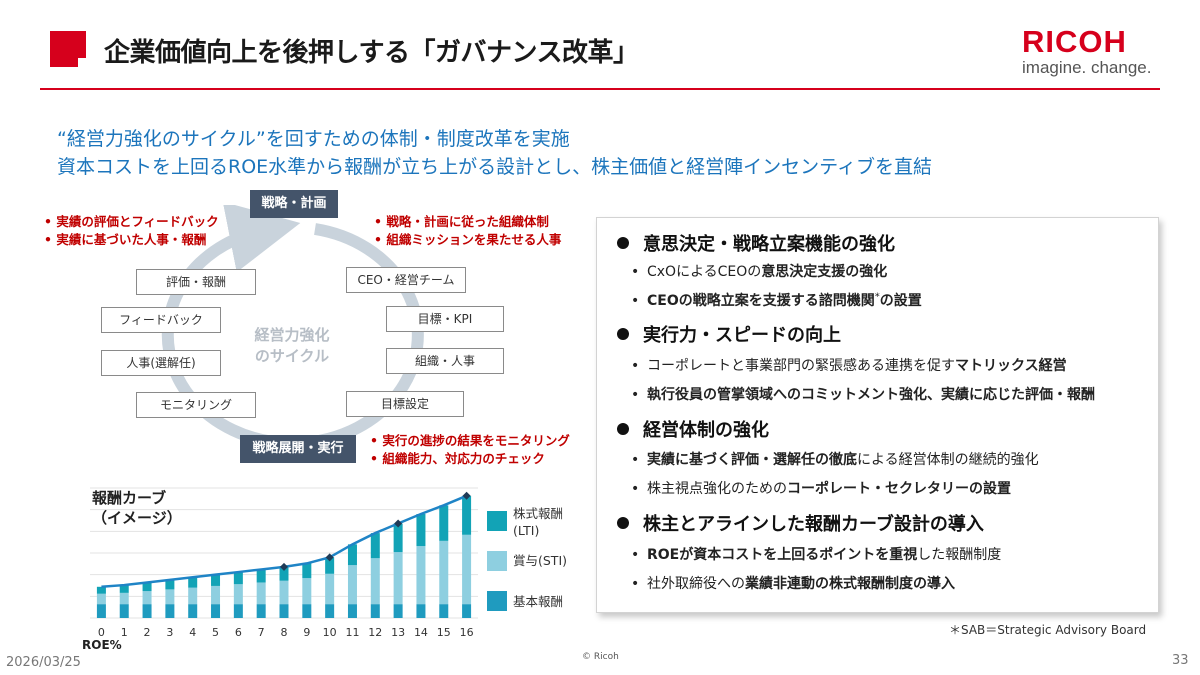 The height and width of the screenshot is (675, 1200). I want to click on compensation-chart: 0 1 2 3 4 5 6 7 8 9 10 11 12 13 14 15 16, so click(284, 563).